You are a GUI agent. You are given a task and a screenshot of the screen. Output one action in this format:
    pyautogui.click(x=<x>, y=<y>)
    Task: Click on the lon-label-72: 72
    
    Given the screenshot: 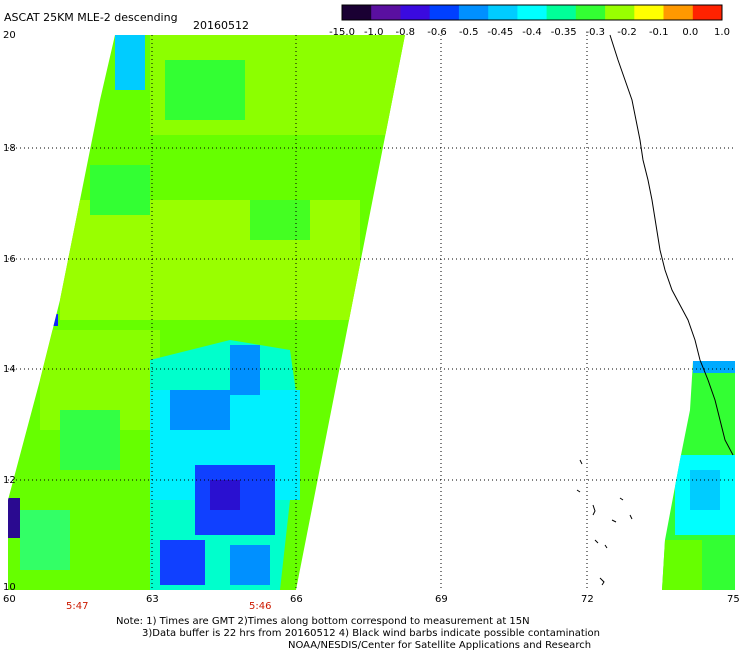 What is the action you would take?
    pyautogui.click(x=587, y=599)
    